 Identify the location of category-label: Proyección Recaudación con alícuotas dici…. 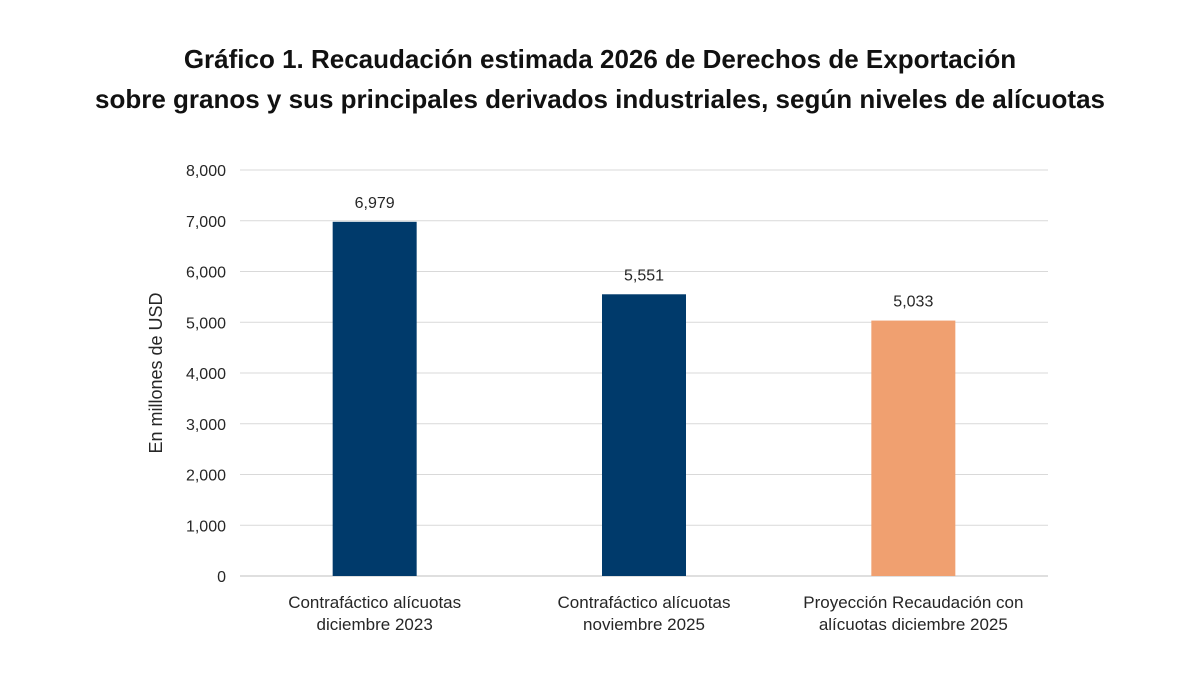
(913, 613).